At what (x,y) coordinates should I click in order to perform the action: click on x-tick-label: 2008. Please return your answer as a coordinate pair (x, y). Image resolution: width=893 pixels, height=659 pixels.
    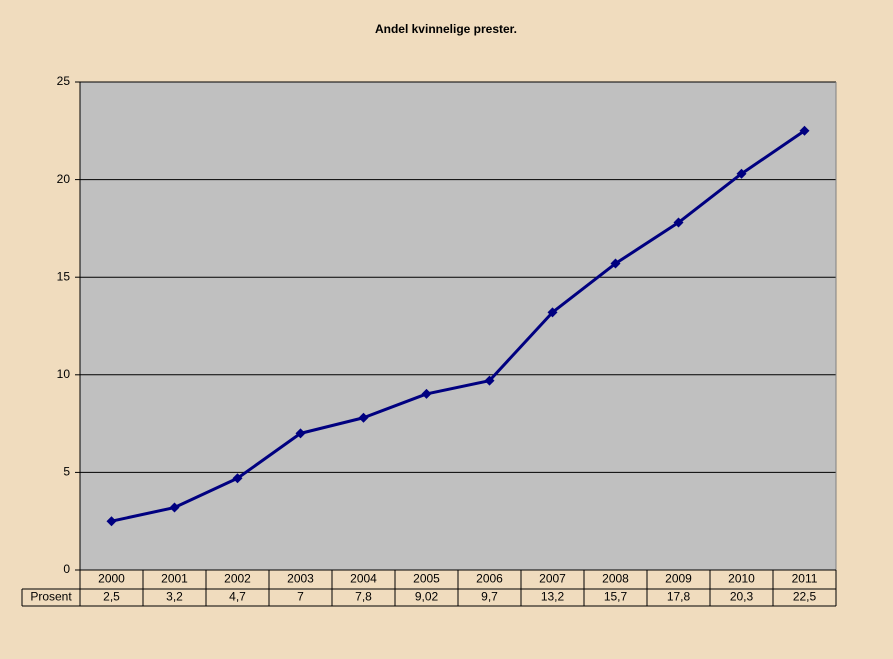
    Looking at the image, I should click on (615, 579).